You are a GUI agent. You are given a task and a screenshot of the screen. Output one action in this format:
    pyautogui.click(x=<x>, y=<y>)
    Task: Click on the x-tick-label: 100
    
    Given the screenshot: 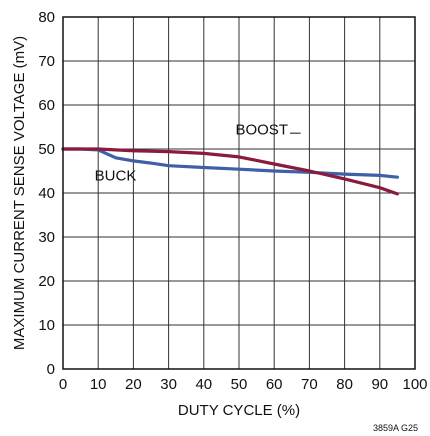 What is the action you would take?
    pyautogui.click(x=414, y=384)
    